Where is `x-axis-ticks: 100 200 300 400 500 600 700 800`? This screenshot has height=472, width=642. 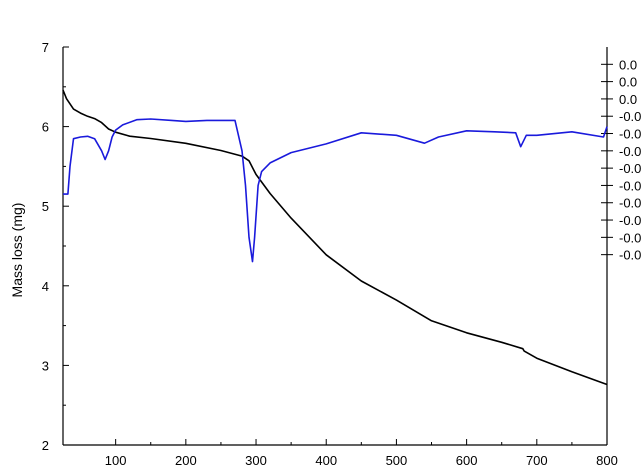
x-axis-ticks: 100 200 300 400 500 600 700 800 is located at coordinates (361, 453).